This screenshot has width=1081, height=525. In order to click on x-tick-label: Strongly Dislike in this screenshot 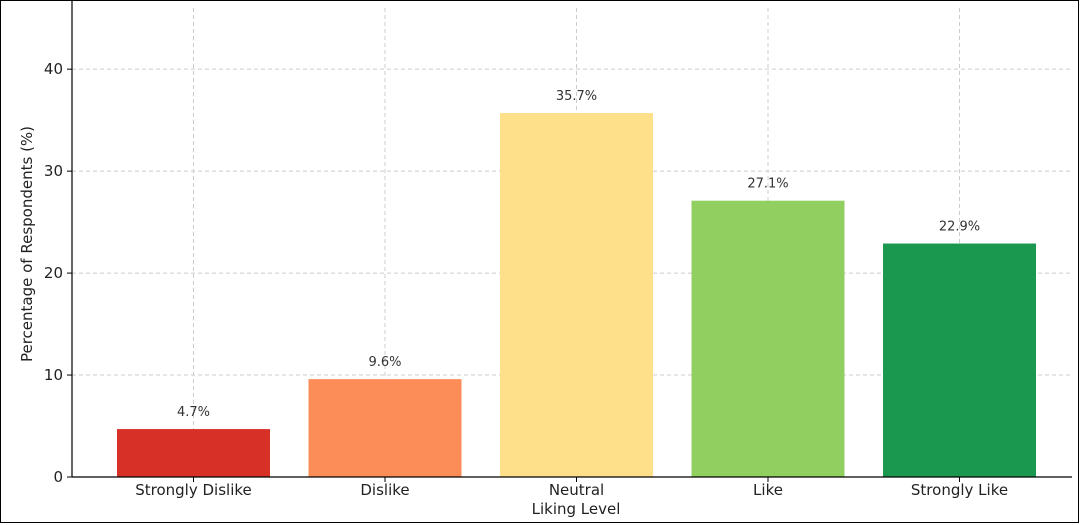, I will do `click(193, 490)`.